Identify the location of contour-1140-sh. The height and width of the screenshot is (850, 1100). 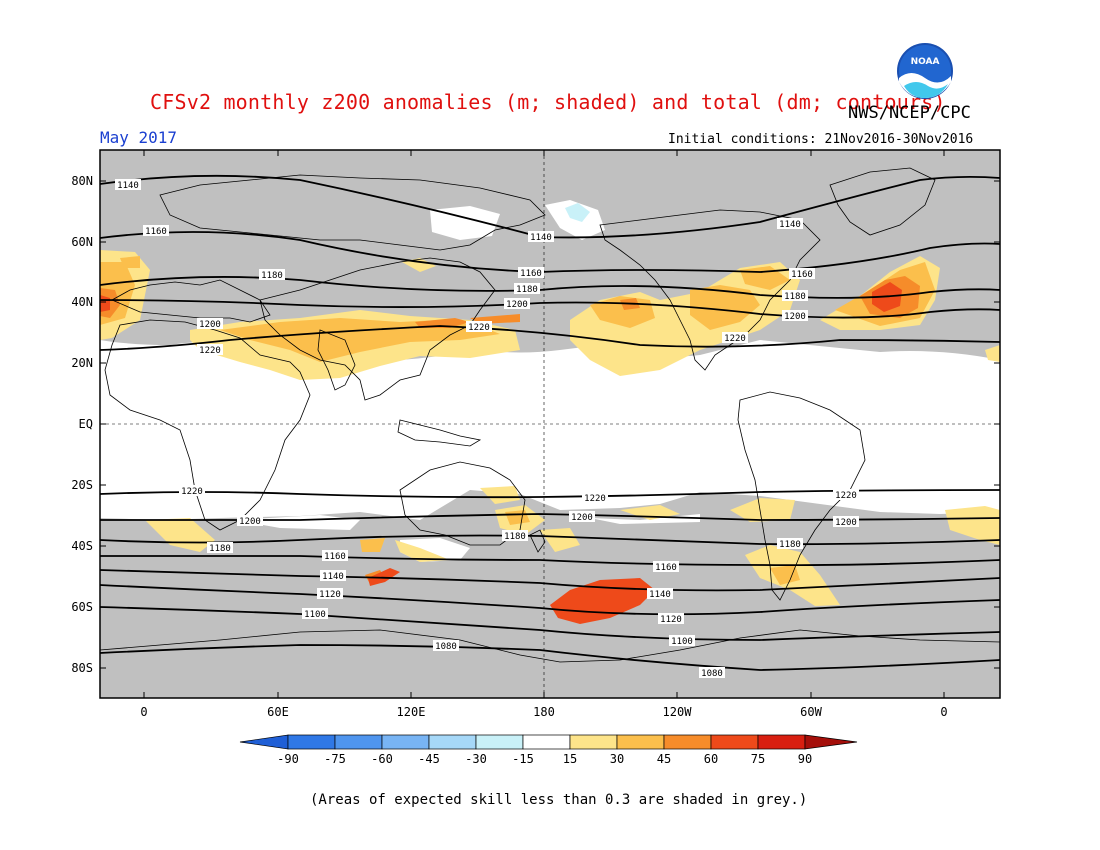
(550, 580).